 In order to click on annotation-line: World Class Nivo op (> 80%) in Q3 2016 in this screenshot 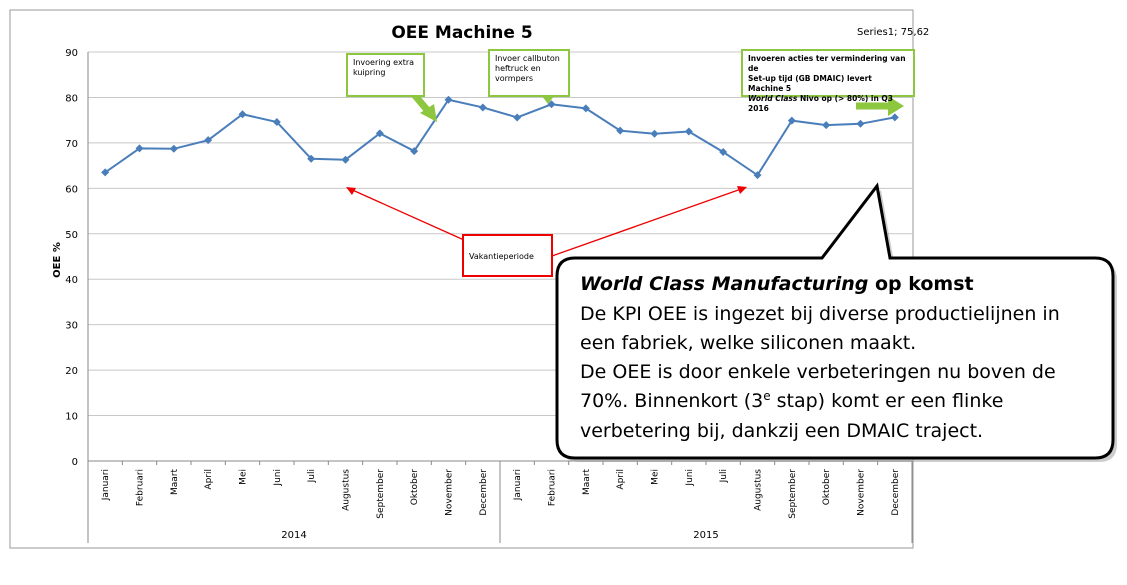, I will do `click(828, 104)`.